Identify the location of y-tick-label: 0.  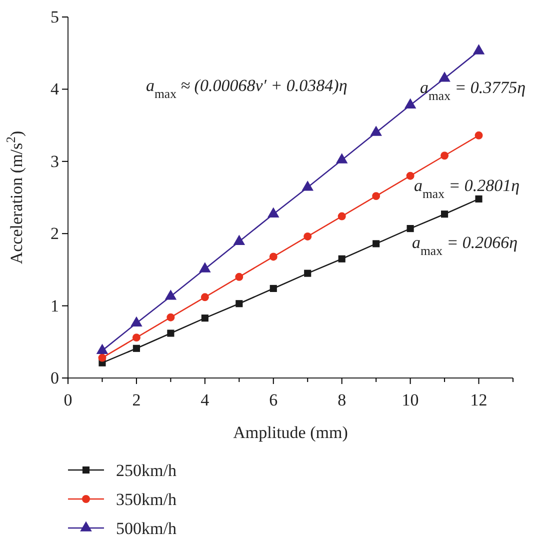
(54, 378).